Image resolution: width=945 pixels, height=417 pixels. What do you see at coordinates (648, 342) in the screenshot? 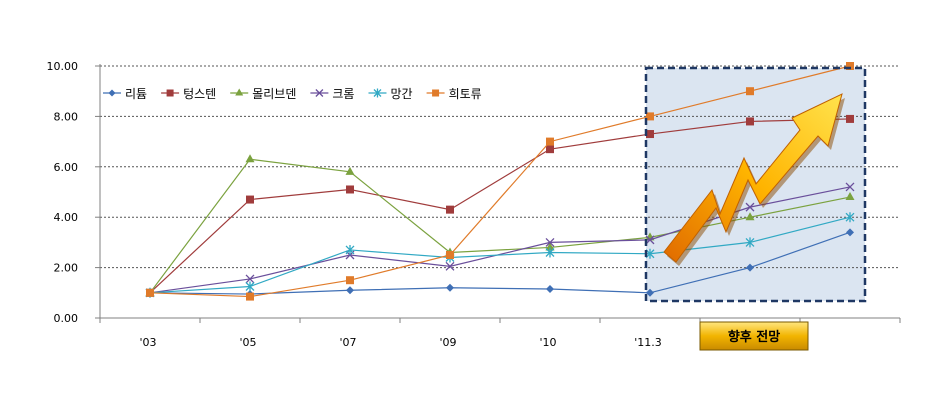
I see `x-tick-label: '11.3` at bounding box center [648, 342].